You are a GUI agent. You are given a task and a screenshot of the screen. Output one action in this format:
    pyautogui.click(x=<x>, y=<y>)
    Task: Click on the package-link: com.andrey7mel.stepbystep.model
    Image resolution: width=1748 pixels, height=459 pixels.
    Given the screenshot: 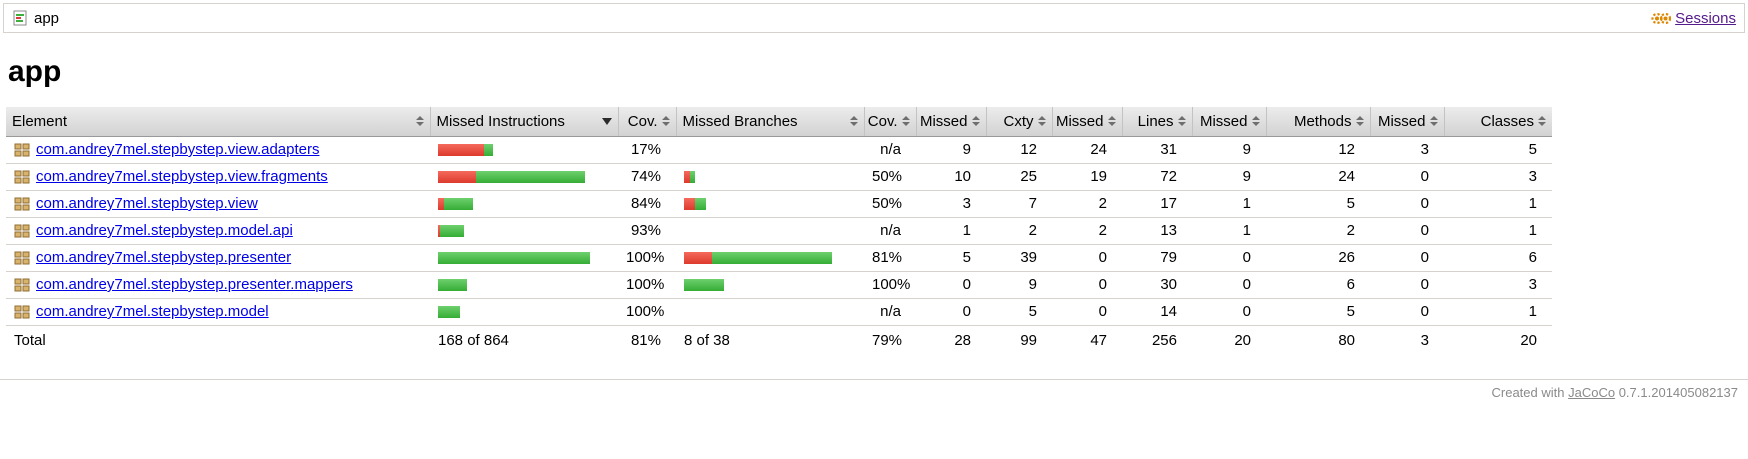 What is the action you would take?
    pyautogui.click(x=152, y=311)
    